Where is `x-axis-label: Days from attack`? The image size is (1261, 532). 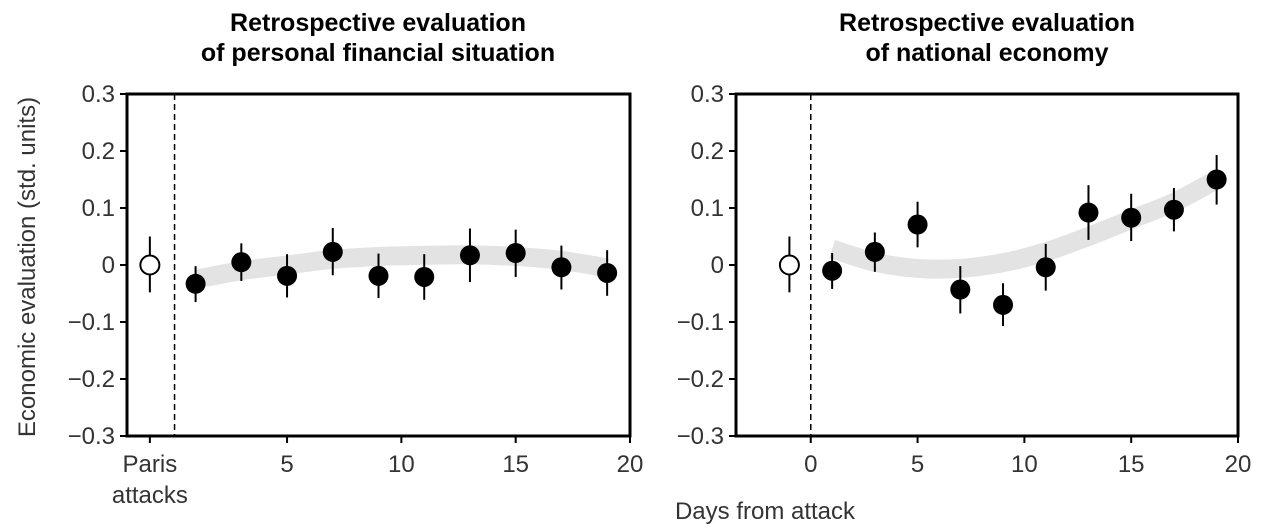
x-axis-label: Days from attack is located at coordinates (765, 511).